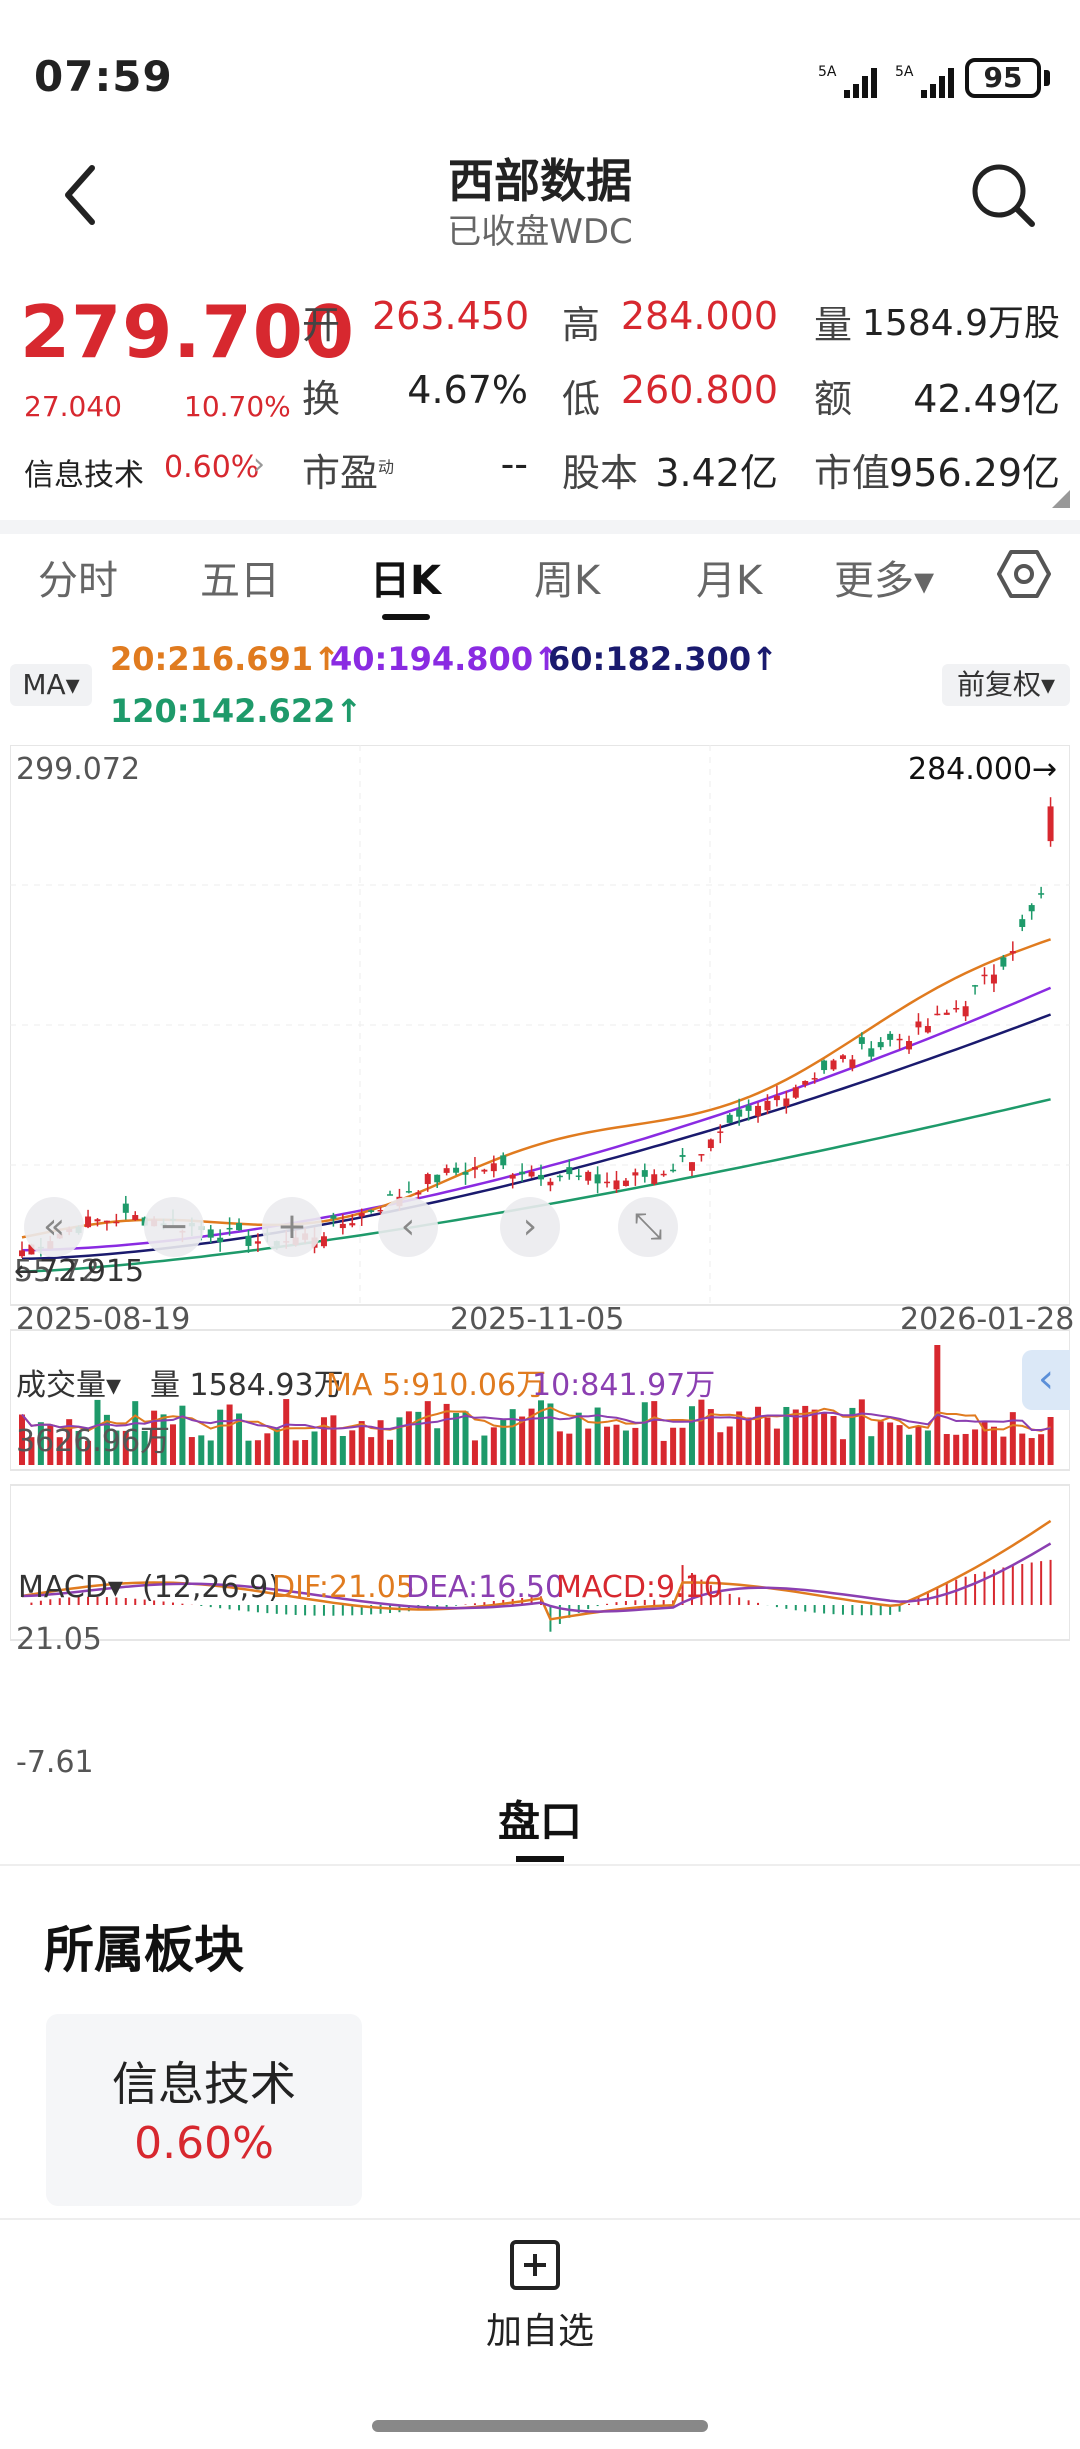  What do you see at coordinates (729, 581) in the screenshot?
I see `tab-monthly-k: 月K` at bounding box center [729, 581].